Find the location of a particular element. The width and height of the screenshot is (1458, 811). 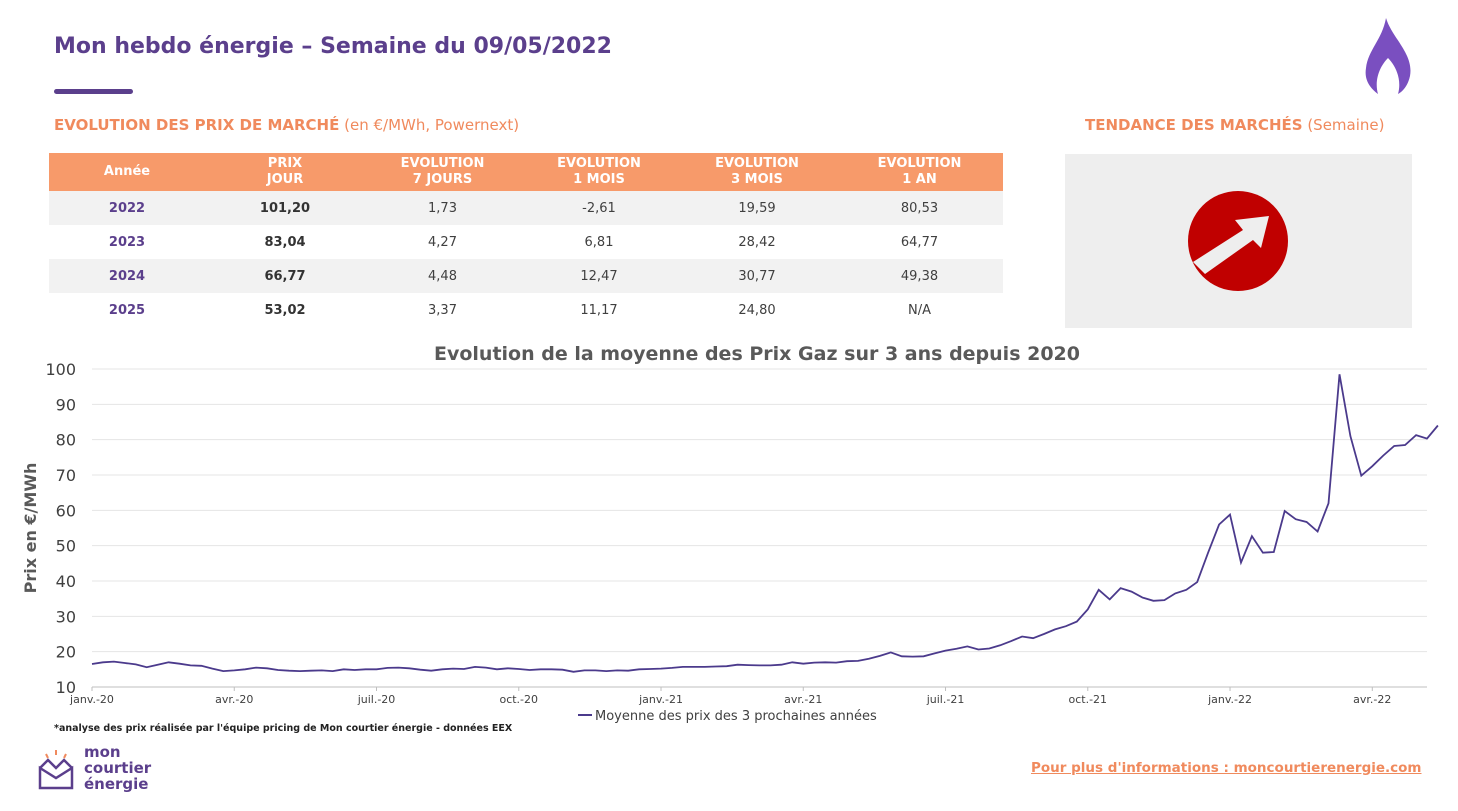

value-cell: 83,04 is located at coordinates (285, 242).